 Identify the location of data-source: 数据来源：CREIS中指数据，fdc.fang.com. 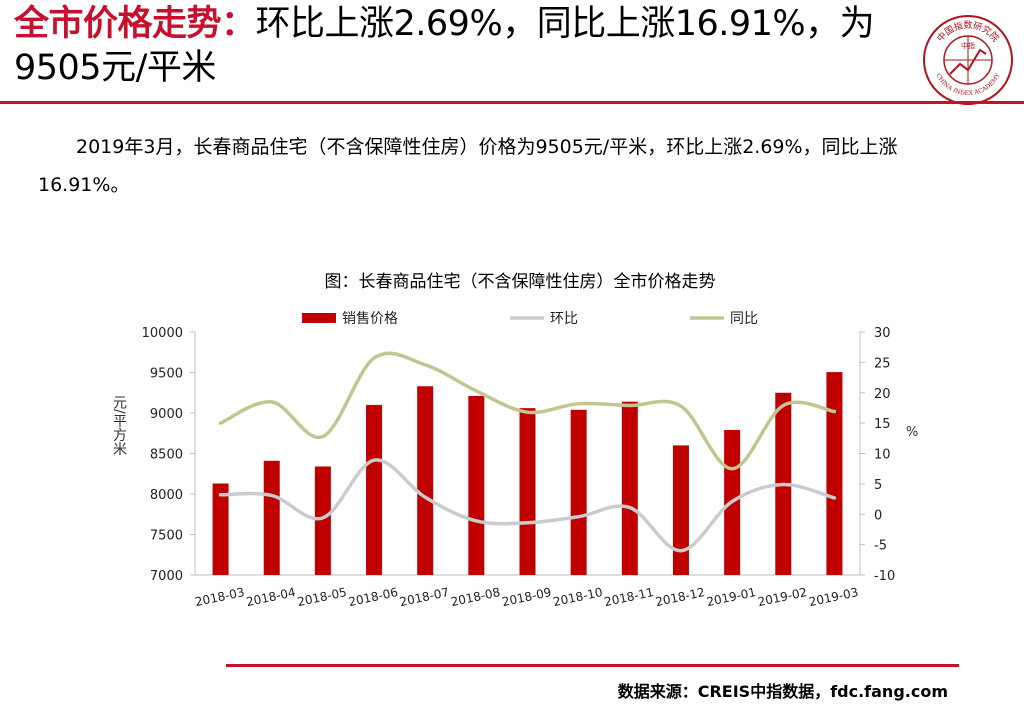
(782, 691).